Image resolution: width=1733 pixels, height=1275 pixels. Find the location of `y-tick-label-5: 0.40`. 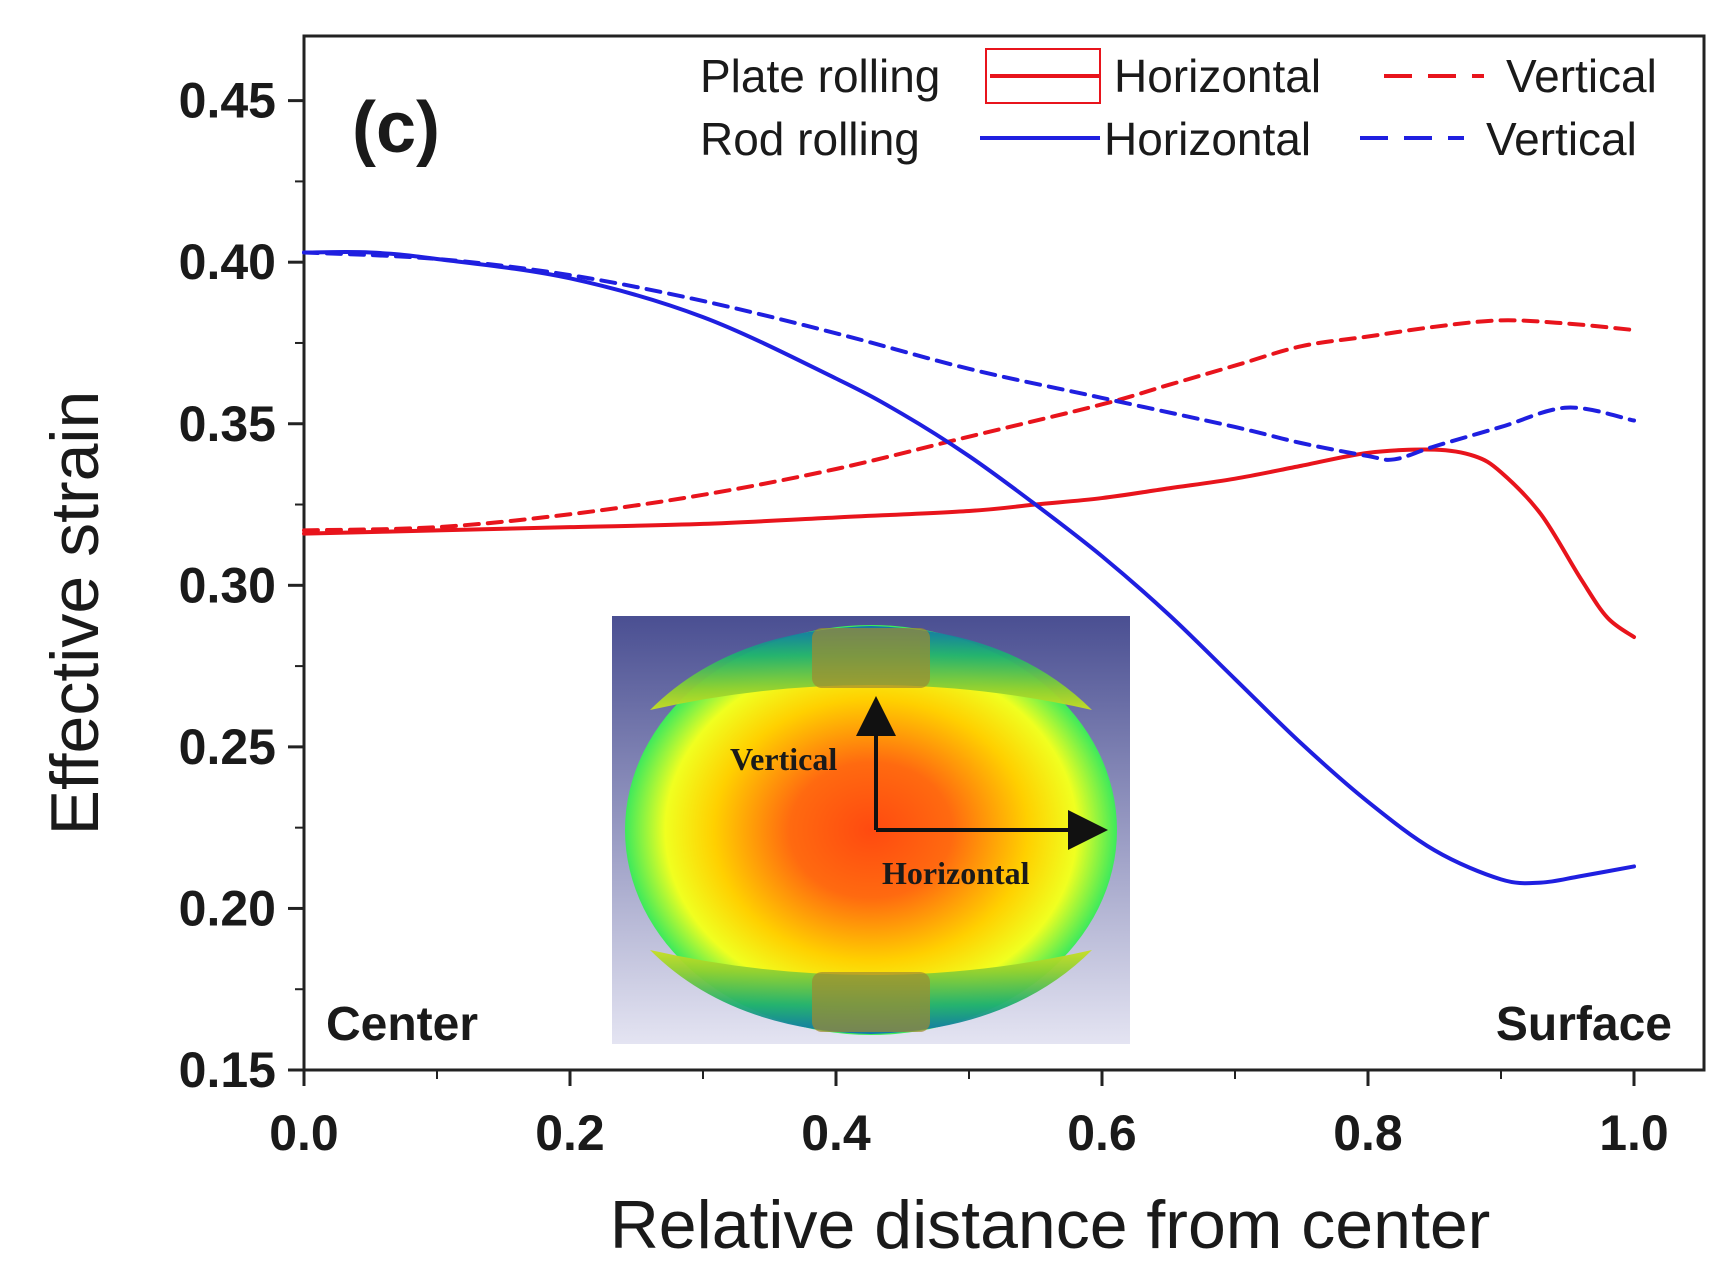

y-tick-label-5: 0.40 is located at coordinates (227, 262).